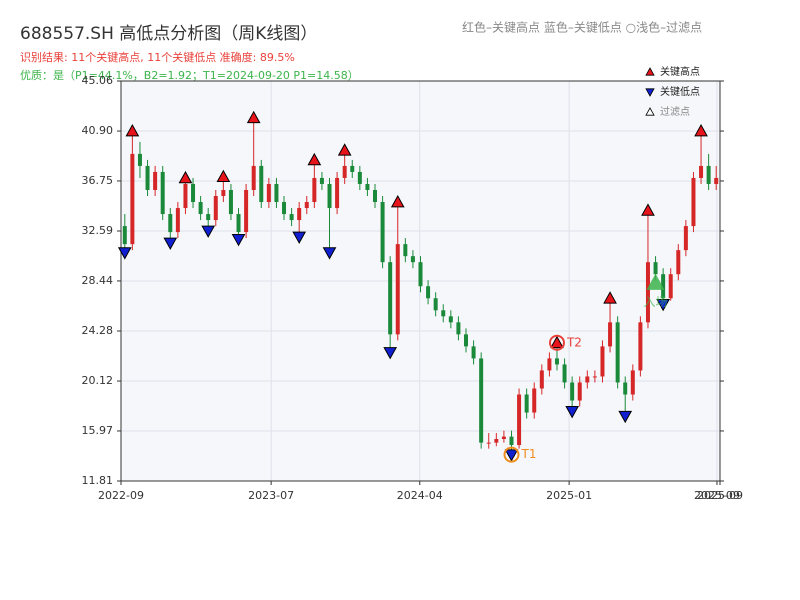 The height and width of the screenshot is (600, 800). I want to click on x-tick-label: 2024-04, so click(420, 495).